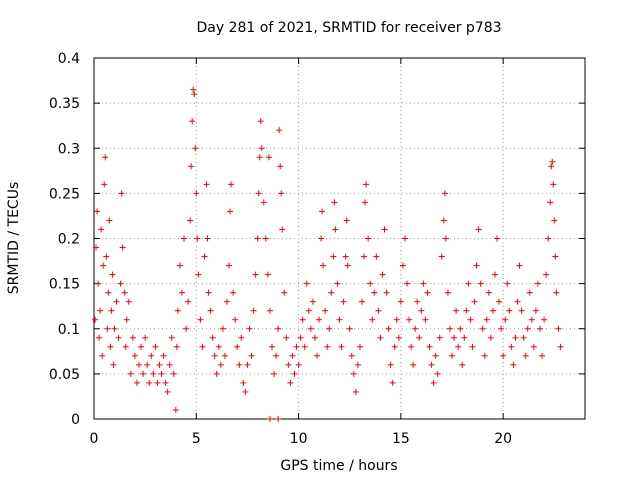 The height and width of the screenshot is (480, 640). What do you see at coordinates (503, 439) in the screenshot?
I see `x-tick-label: 20` at bounding box center [503, 439].